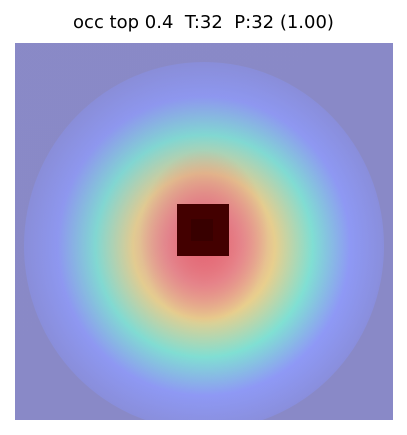 This screenshot has height=435, width=407. I want to click on occlusion-center-shade, so click(202, 230).